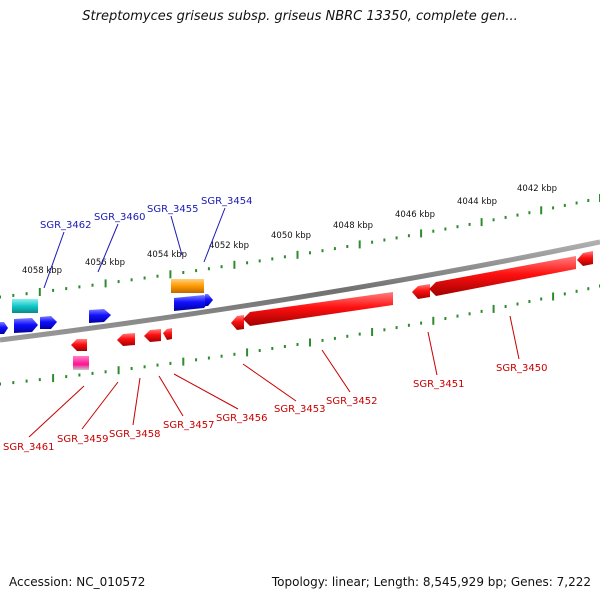  I want to click on gene-orange, so click(187, 286).